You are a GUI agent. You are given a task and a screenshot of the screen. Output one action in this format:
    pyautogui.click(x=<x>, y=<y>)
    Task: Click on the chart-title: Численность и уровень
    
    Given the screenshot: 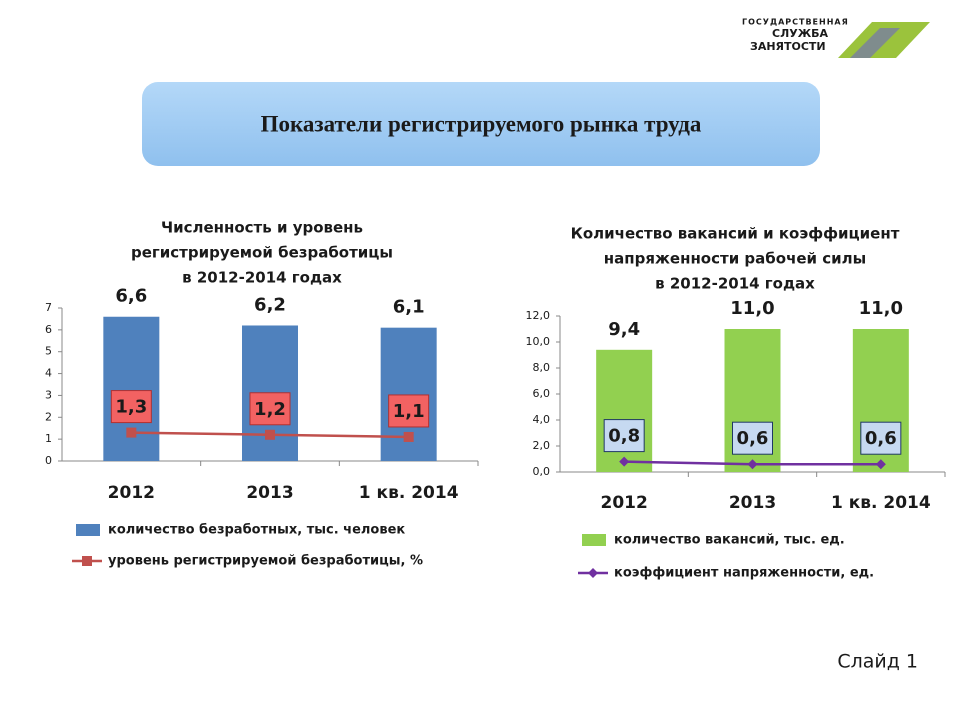 What is the action you would take?
    pyautogui.click(x=262, y=228)
    